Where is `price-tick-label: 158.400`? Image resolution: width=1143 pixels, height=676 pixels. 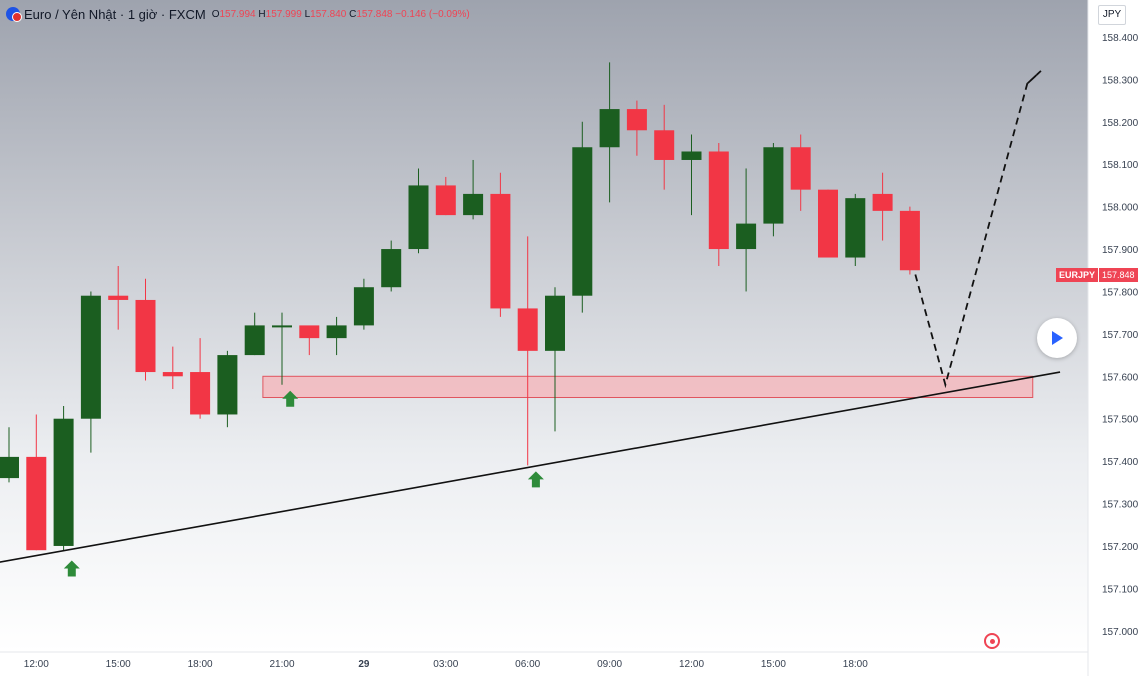
price-tick-label: 158.400 is located at coordinates (1120, 38).